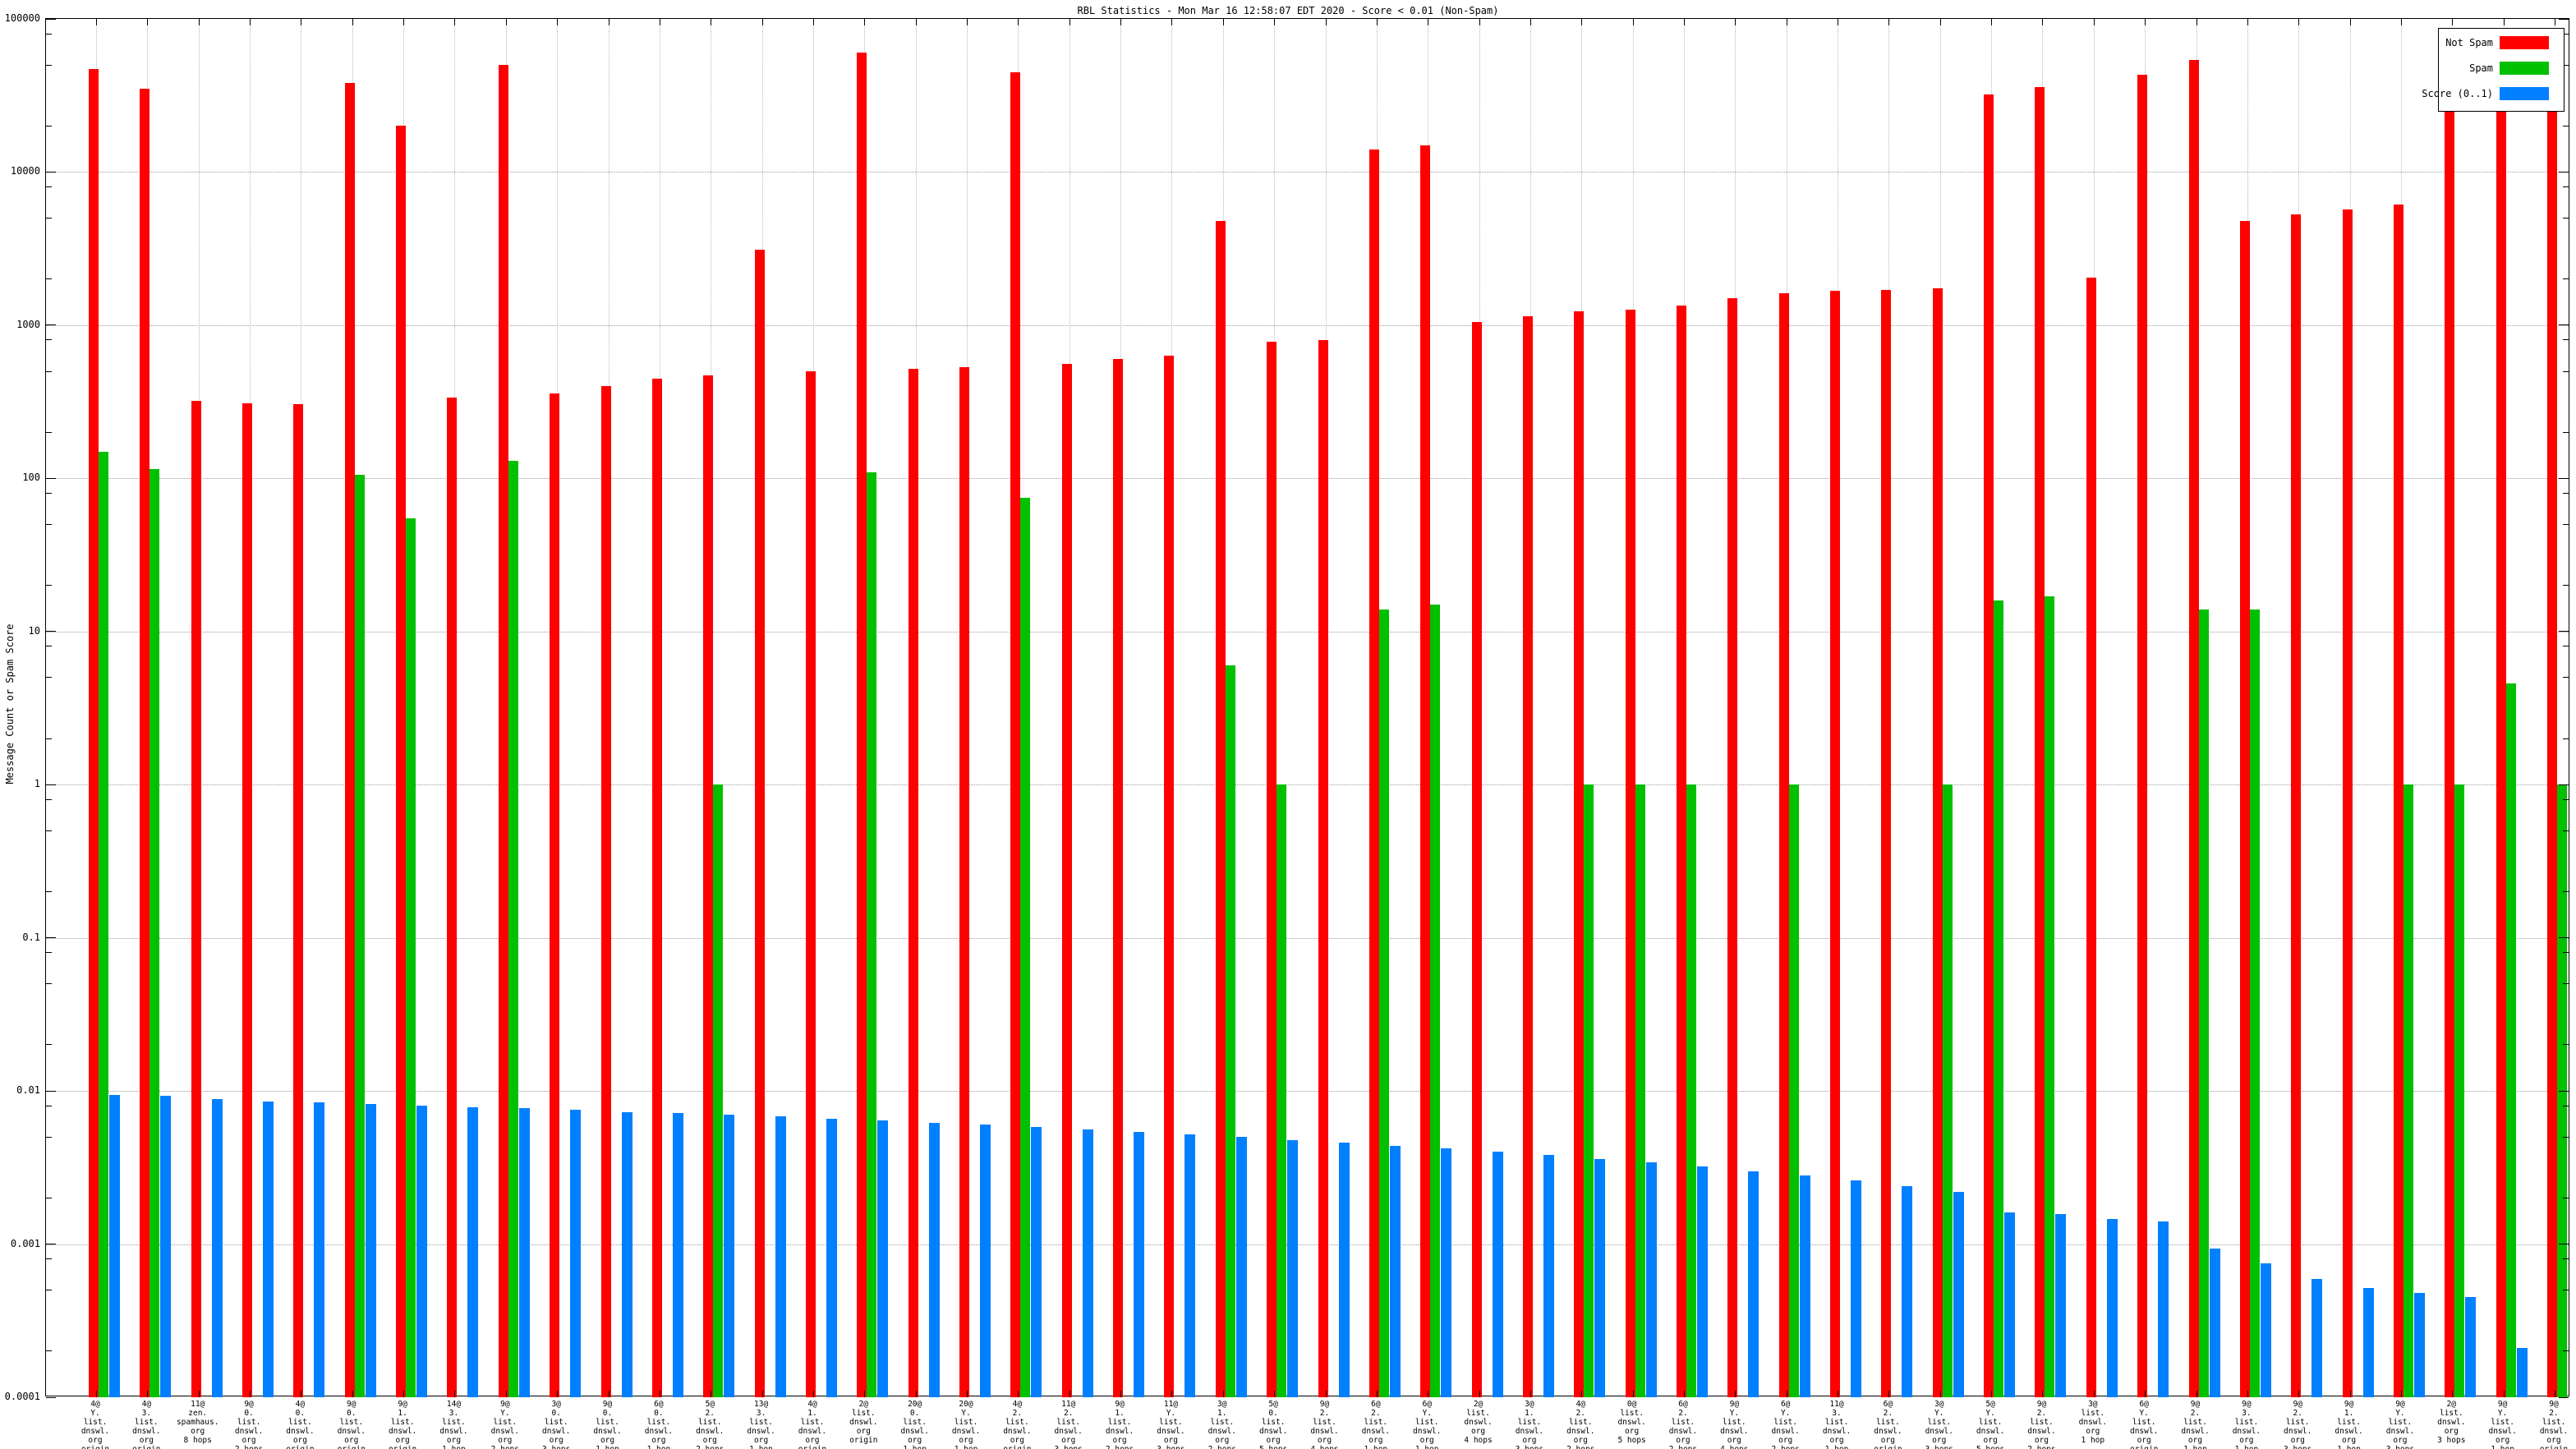  Describe the element at coordinates (2554, 1425) in the screenshot. I see `x-tick-label: 9@ 2. list. dnswl. org origin` at that location.